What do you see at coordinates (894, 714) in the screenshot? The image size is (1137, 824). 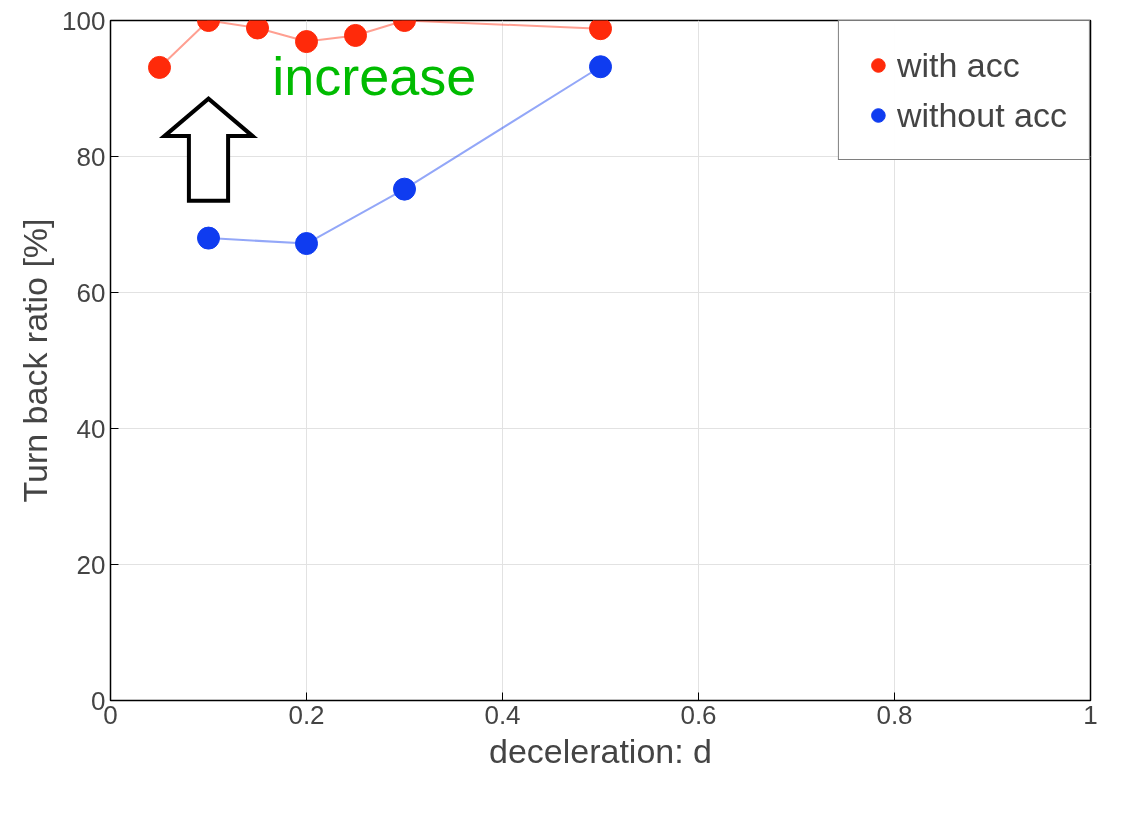 I see `x-tick-label: 0.8` at bounding box center [894, 714].